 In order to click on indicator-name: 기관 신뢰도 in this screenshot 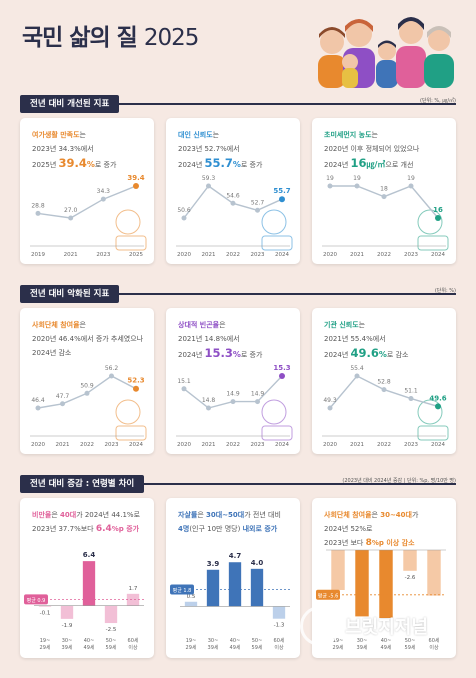, I will do `click(341, 325)`.